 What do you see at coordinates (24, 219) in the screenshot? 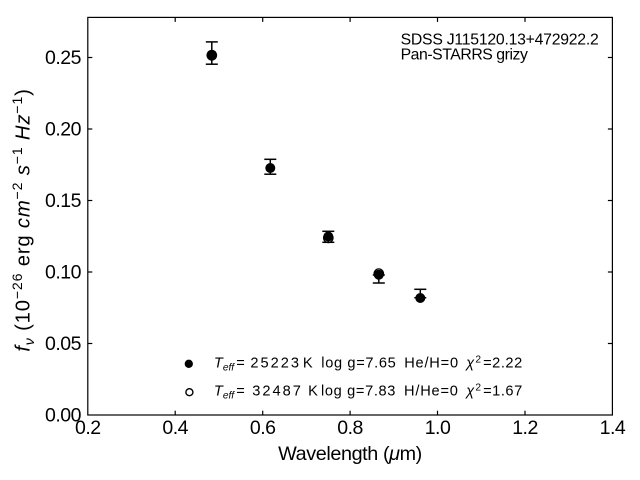
I see `svg-text: fν (10−26 erg cm−2 s−1 Hz−1)` at bounding box center [24, 219].